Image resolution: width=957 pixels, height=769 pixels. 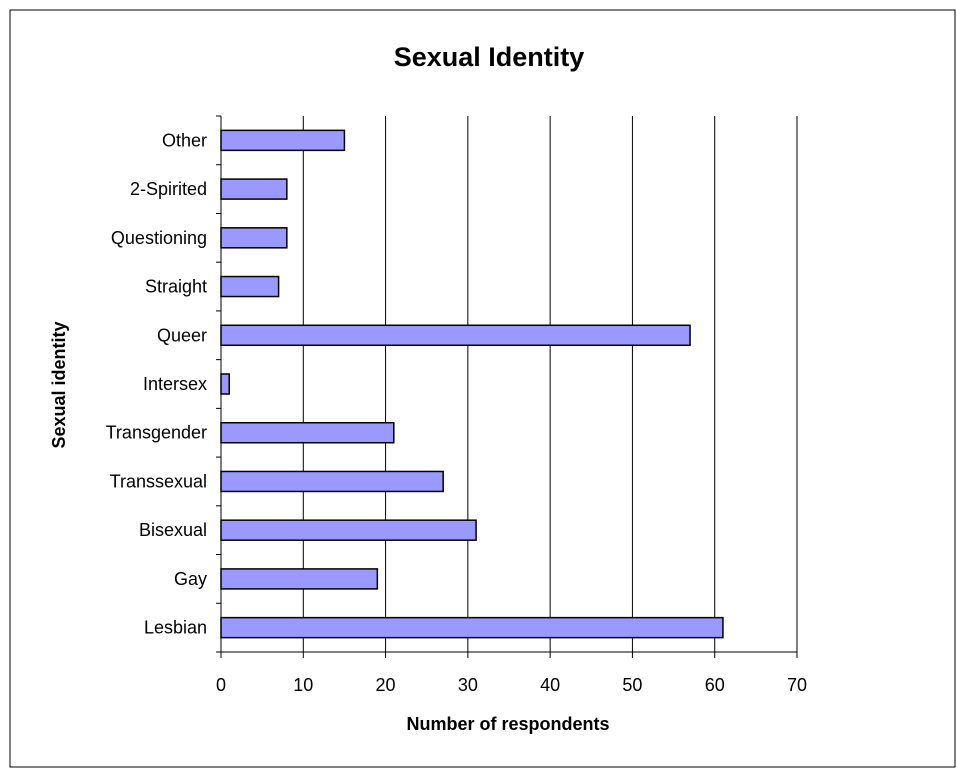 What do you see at coordinates (348, 530) in the screenshot?
I see `bar-bisexual` at bounding box center [348, 530].